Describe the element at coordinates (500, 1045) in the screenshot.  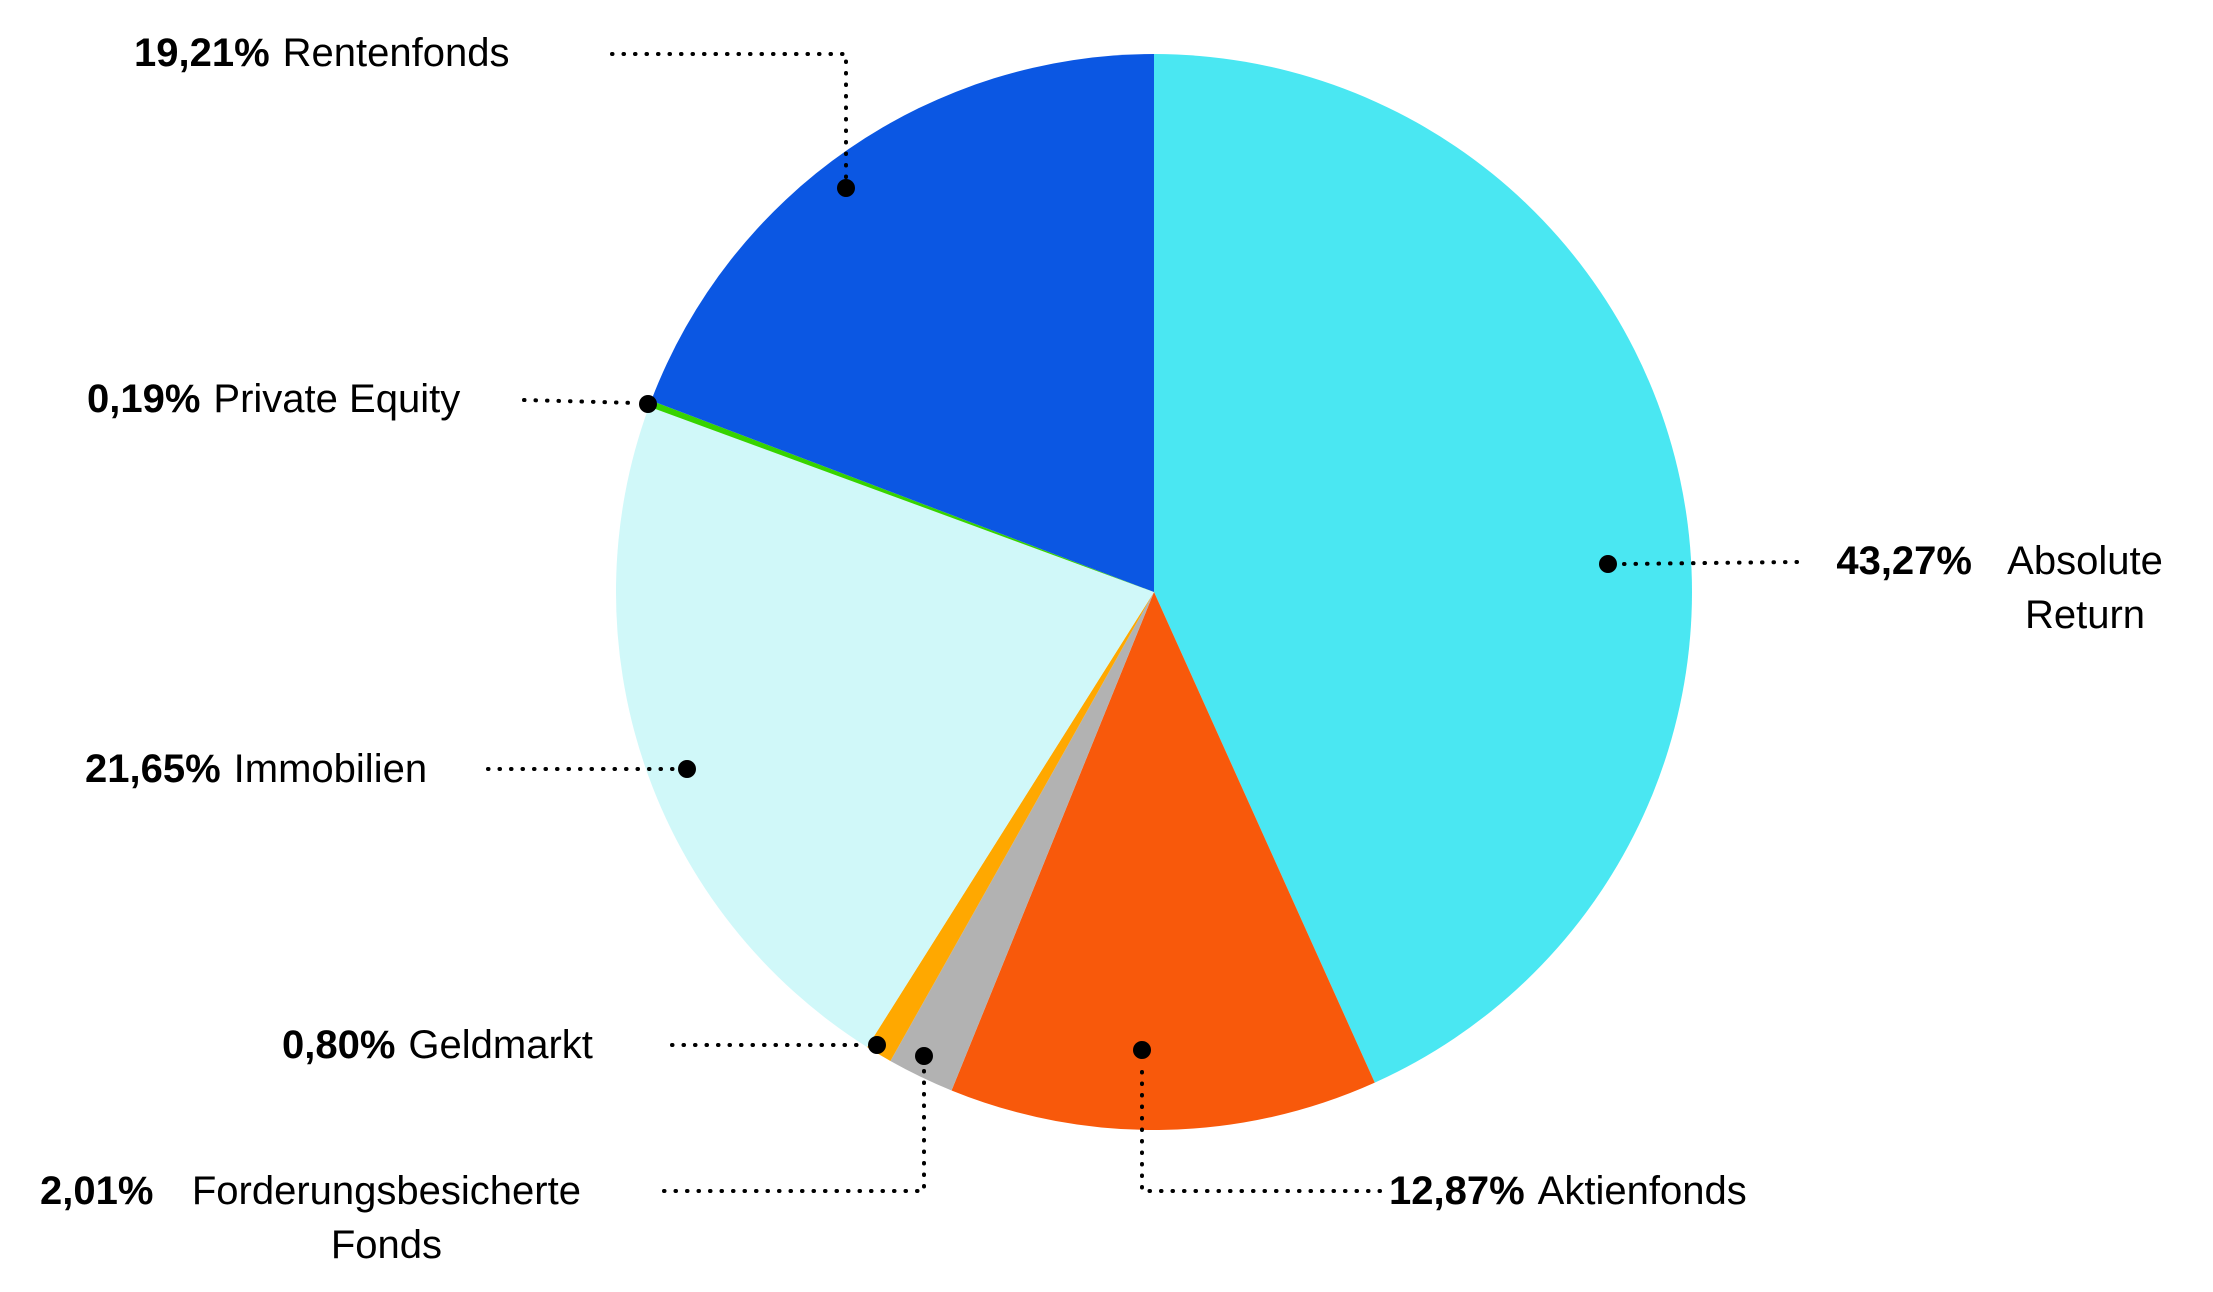
I see `label-geldmarkt-name: Geldmarkt` at that location.